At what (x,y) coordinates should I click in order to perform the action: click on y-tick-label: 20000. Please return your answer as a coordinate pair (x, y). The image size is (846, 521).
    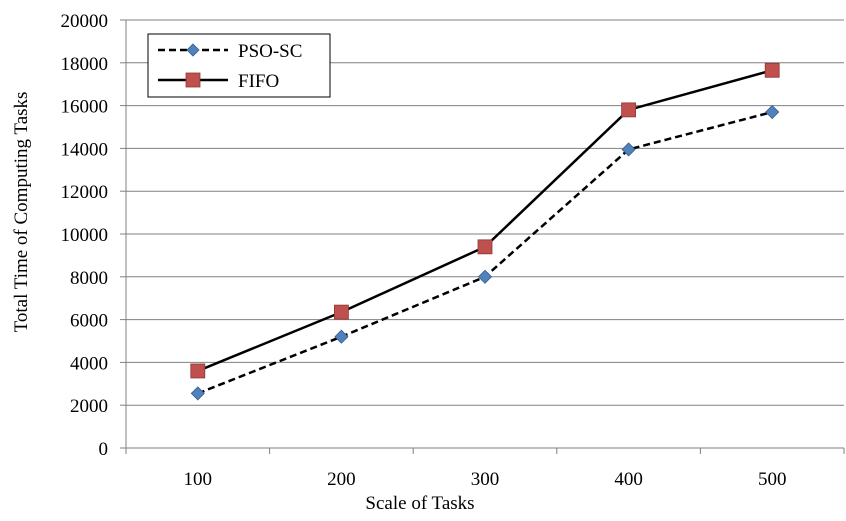
    Looking at the image, I should click on (85, 21).